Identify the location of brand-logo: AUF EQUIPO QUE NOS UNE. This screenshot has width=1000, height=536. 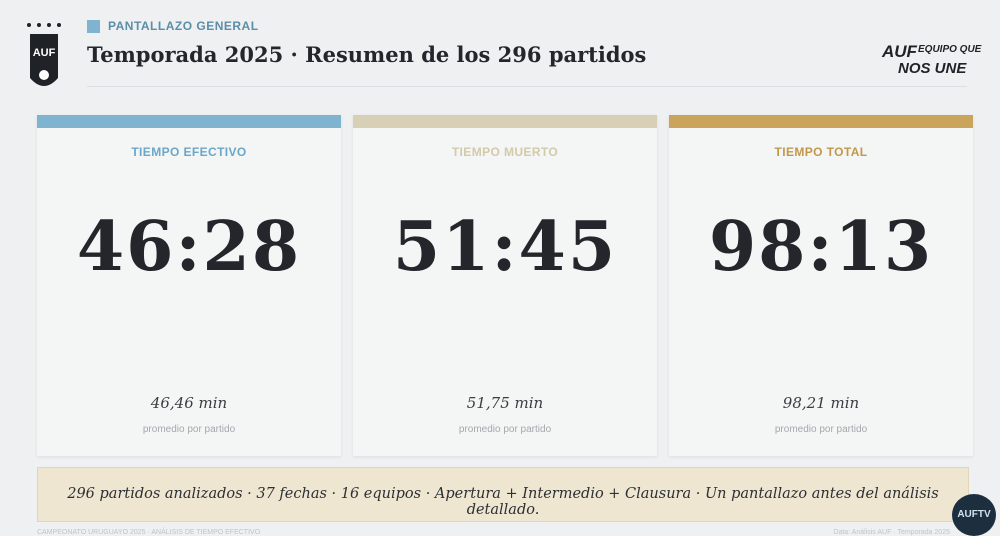
(932, 61).